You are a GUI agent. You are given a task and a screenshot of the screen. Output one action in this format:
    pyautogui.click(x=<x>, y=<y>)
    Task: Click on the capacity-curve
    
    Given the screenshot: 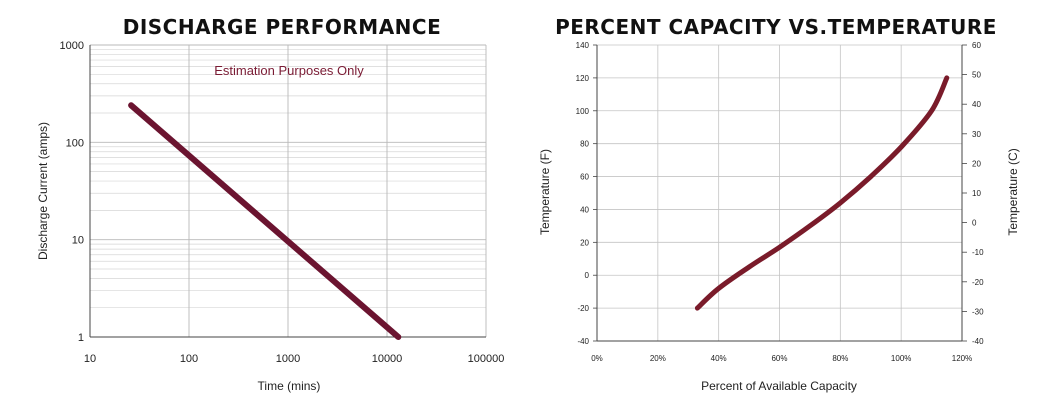 What is the action you would take?
    pyautogui.click(x=822, y=193)
    